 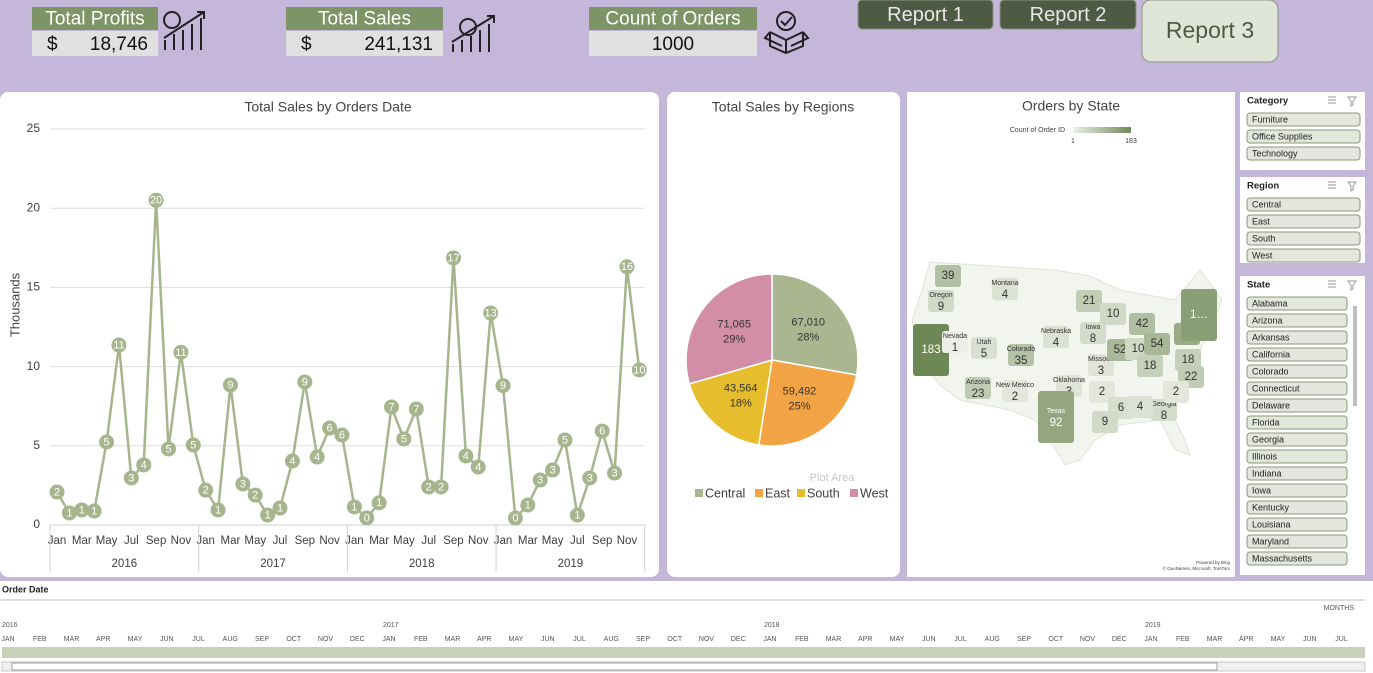 What do you see at coordinates (1261, 221) in the screenshot?
I see `slicer-item-label: East` at bounding box center [1261, 221].